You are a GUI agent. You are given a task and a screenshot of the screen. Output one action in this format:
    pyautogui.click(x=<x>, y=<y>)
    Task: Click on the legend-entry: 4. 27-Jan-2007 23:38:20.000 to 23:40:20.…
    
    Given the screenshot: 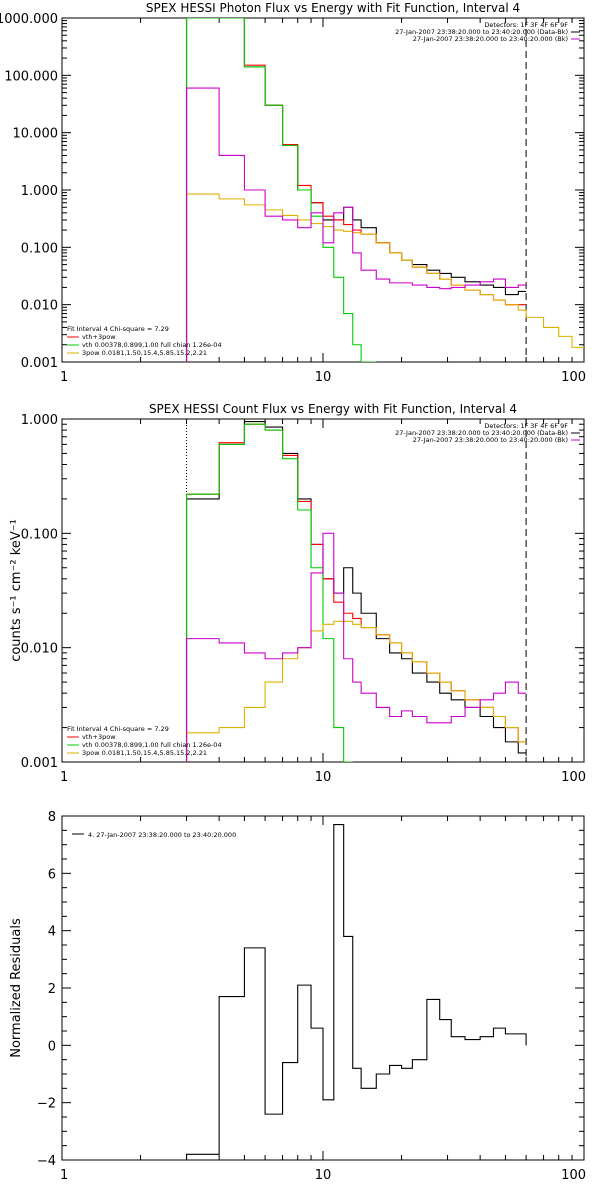 What is the action you would take?
    pyautogui.click(x=162, y=835)
    